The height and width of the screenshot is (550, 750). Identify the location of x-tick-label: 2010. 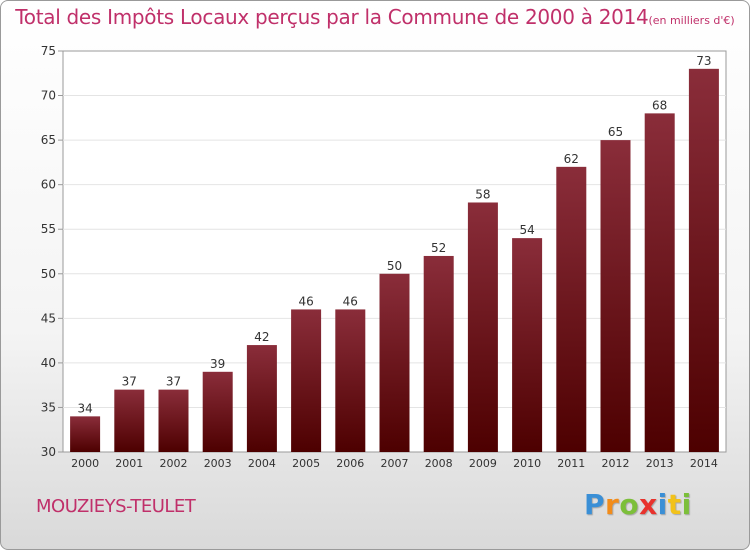
(527, 463).